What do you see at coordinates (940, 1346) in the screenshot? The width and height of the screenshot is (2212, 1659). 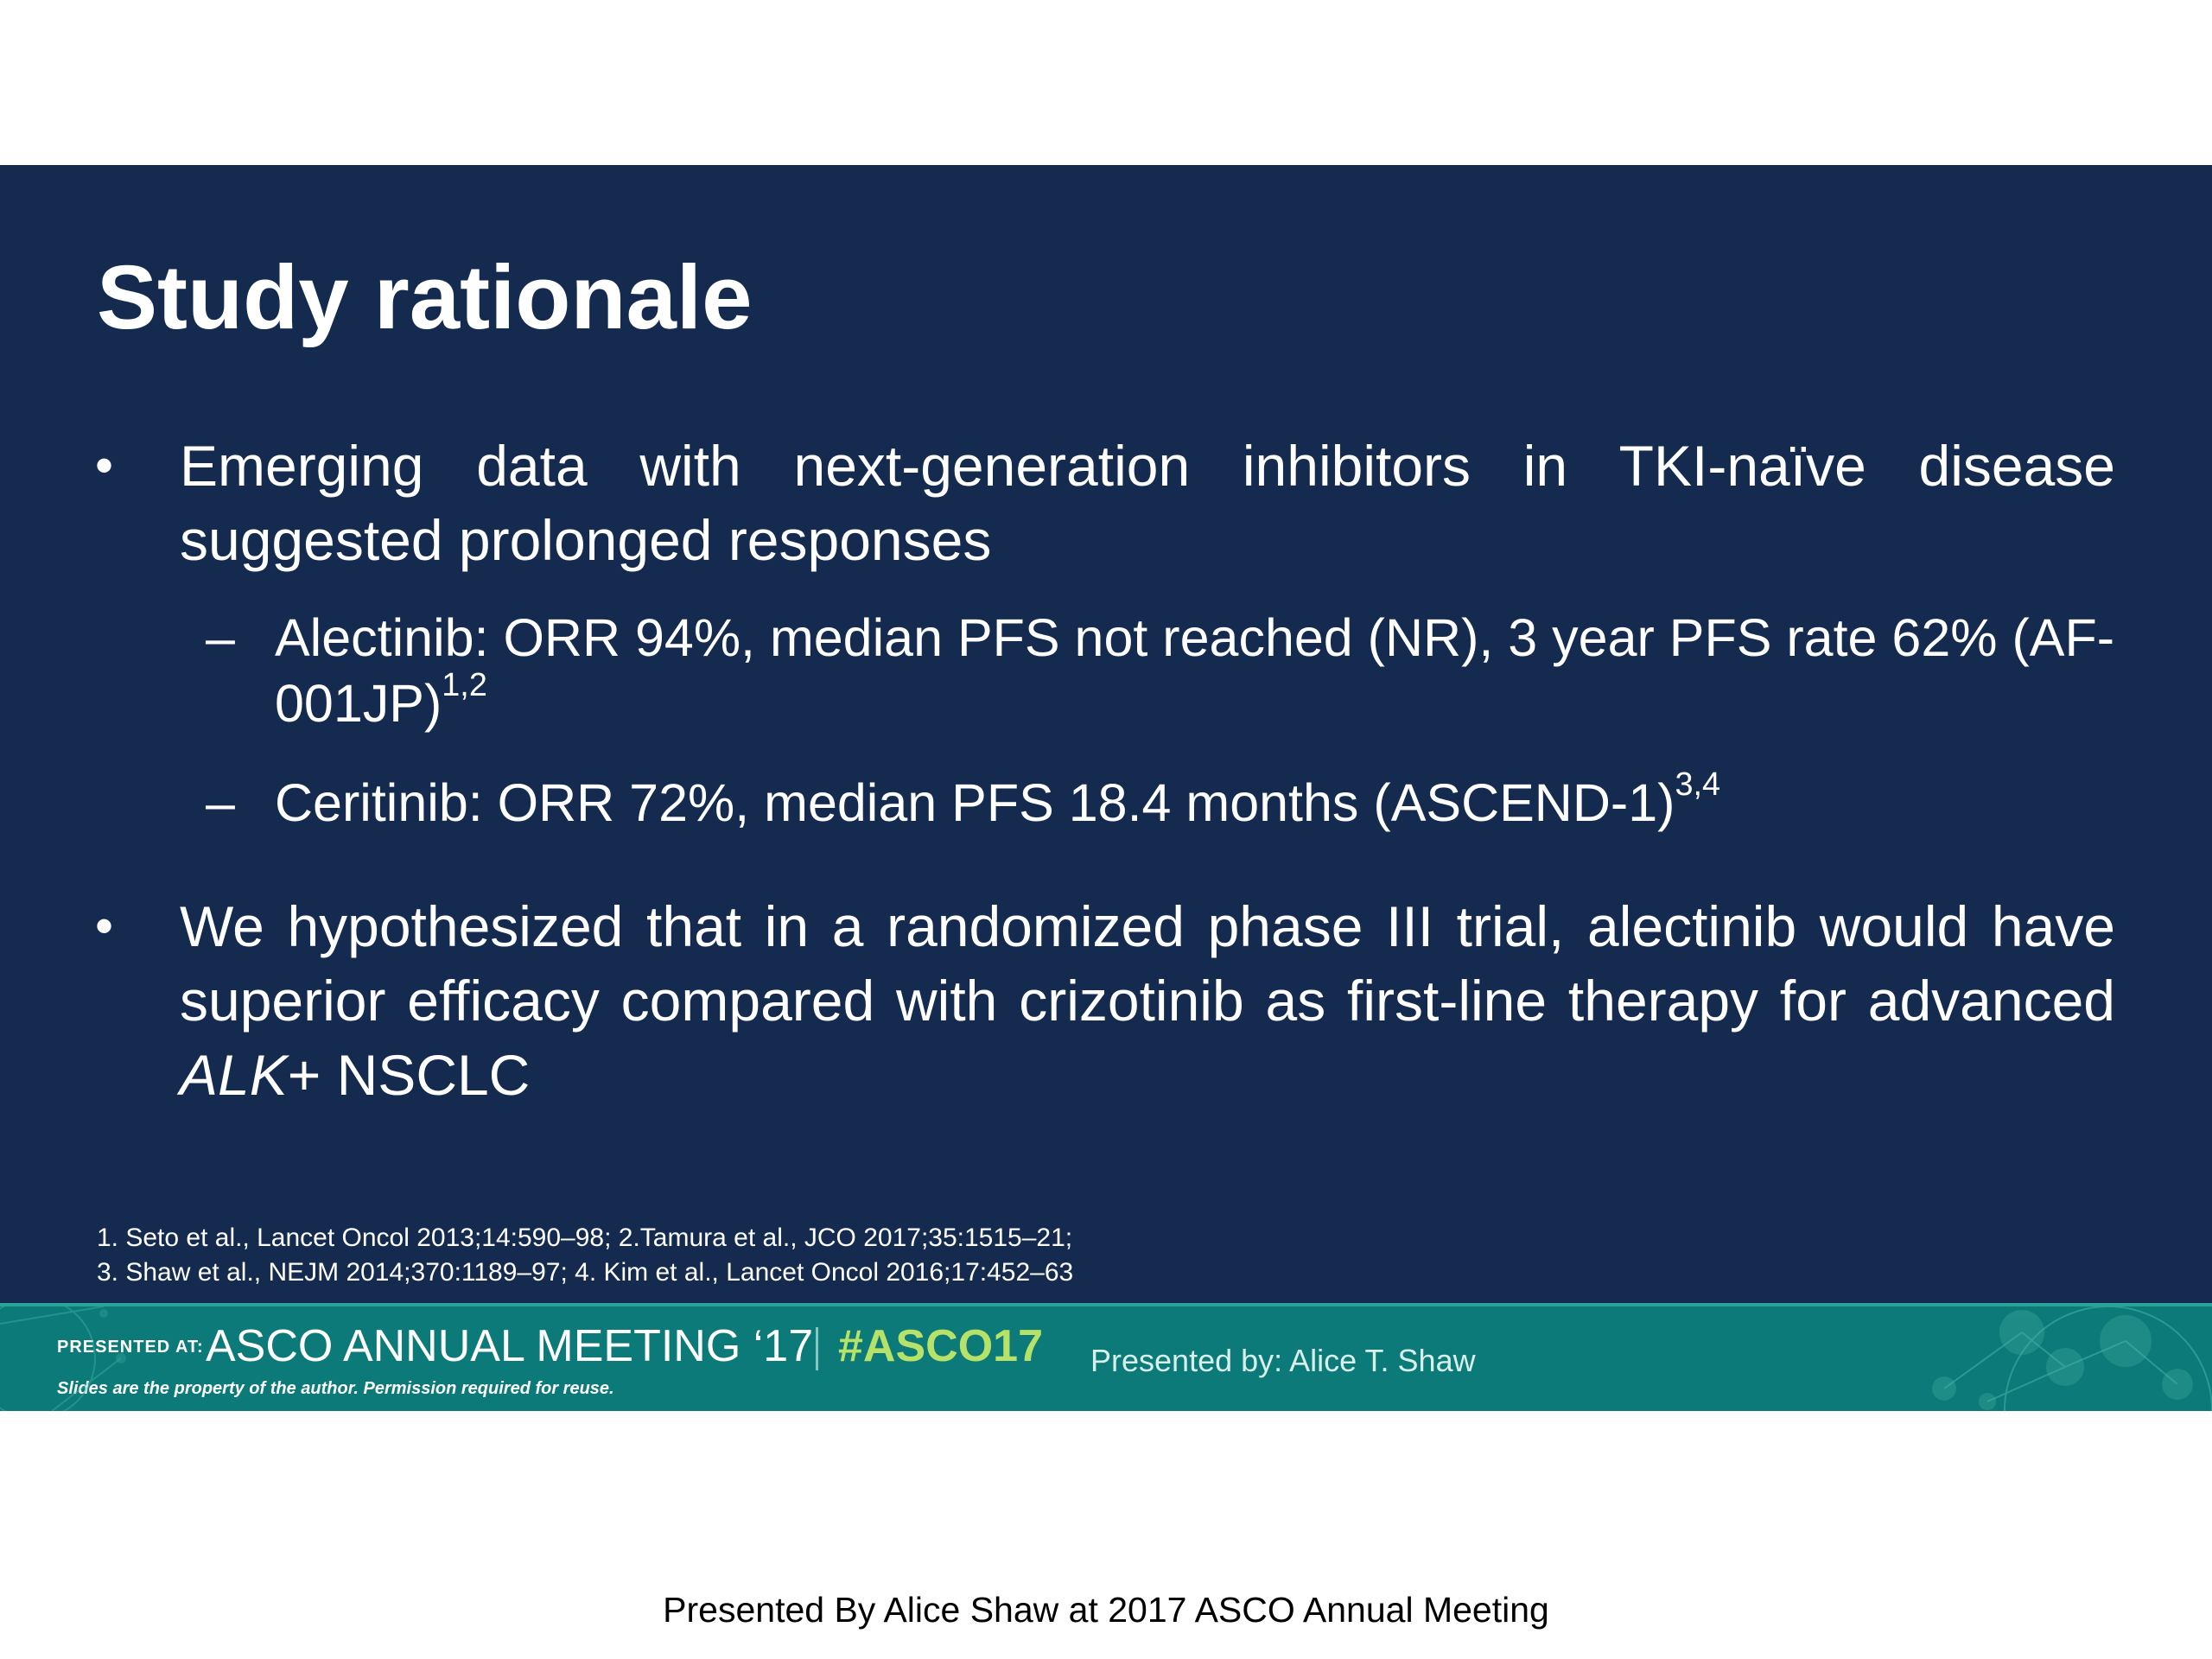 I see `hashtag: #ASCO17` at bounding box center [940, 1346].